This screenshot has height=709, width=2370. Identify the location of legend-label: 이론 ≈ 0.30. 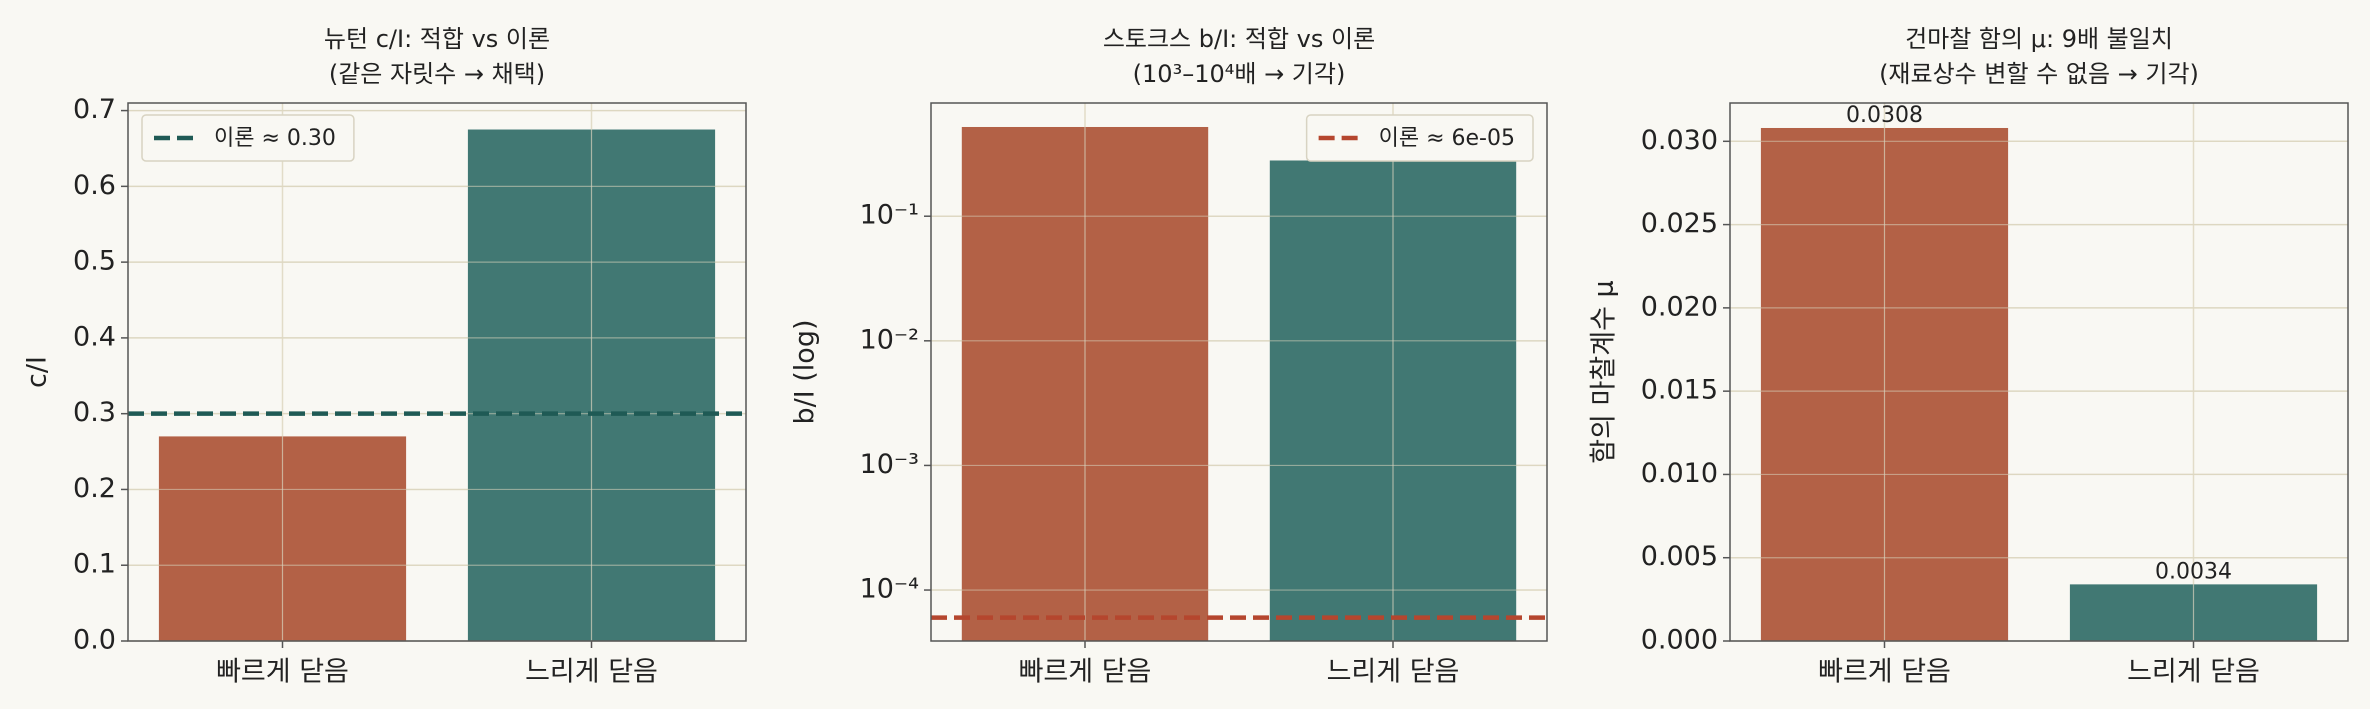
(275, 138).